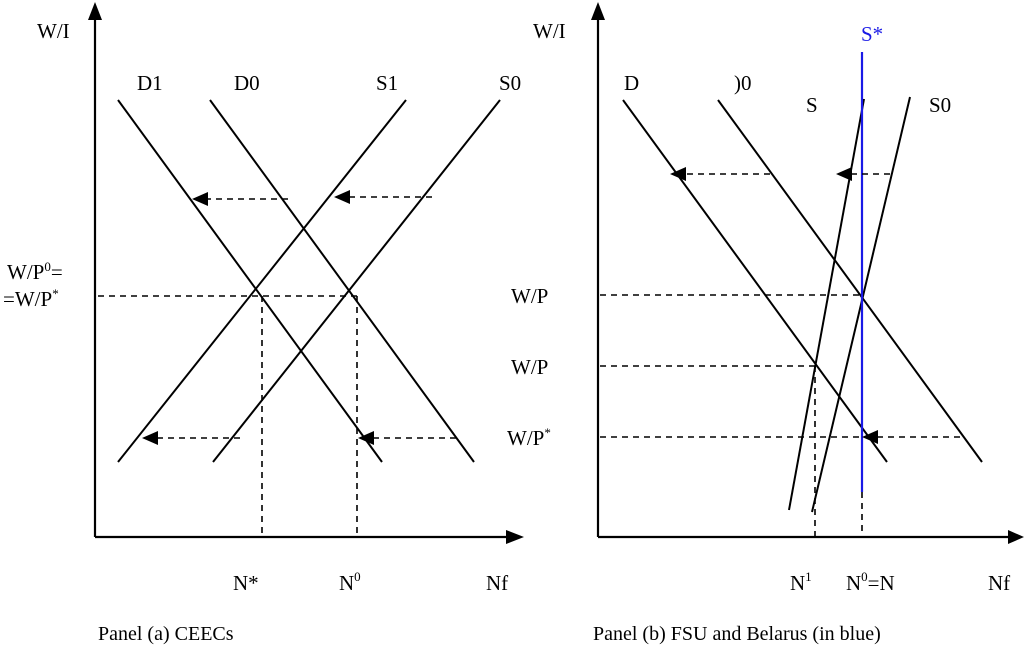 The height and width of the screenshot is (652, 1024). What do you see at coordinates (247, 83) in the screenshot?
I see `panel-a-d0-label: D0` at bounding box center [247, 83].